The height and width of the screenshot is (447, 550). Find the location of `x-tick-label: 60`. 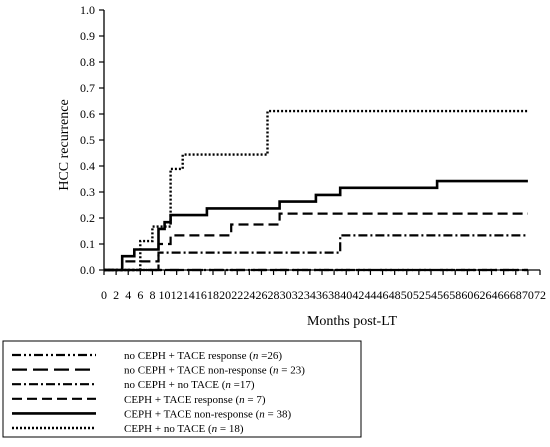

x-tick-label: 60 is located at coordinates (467, 295).